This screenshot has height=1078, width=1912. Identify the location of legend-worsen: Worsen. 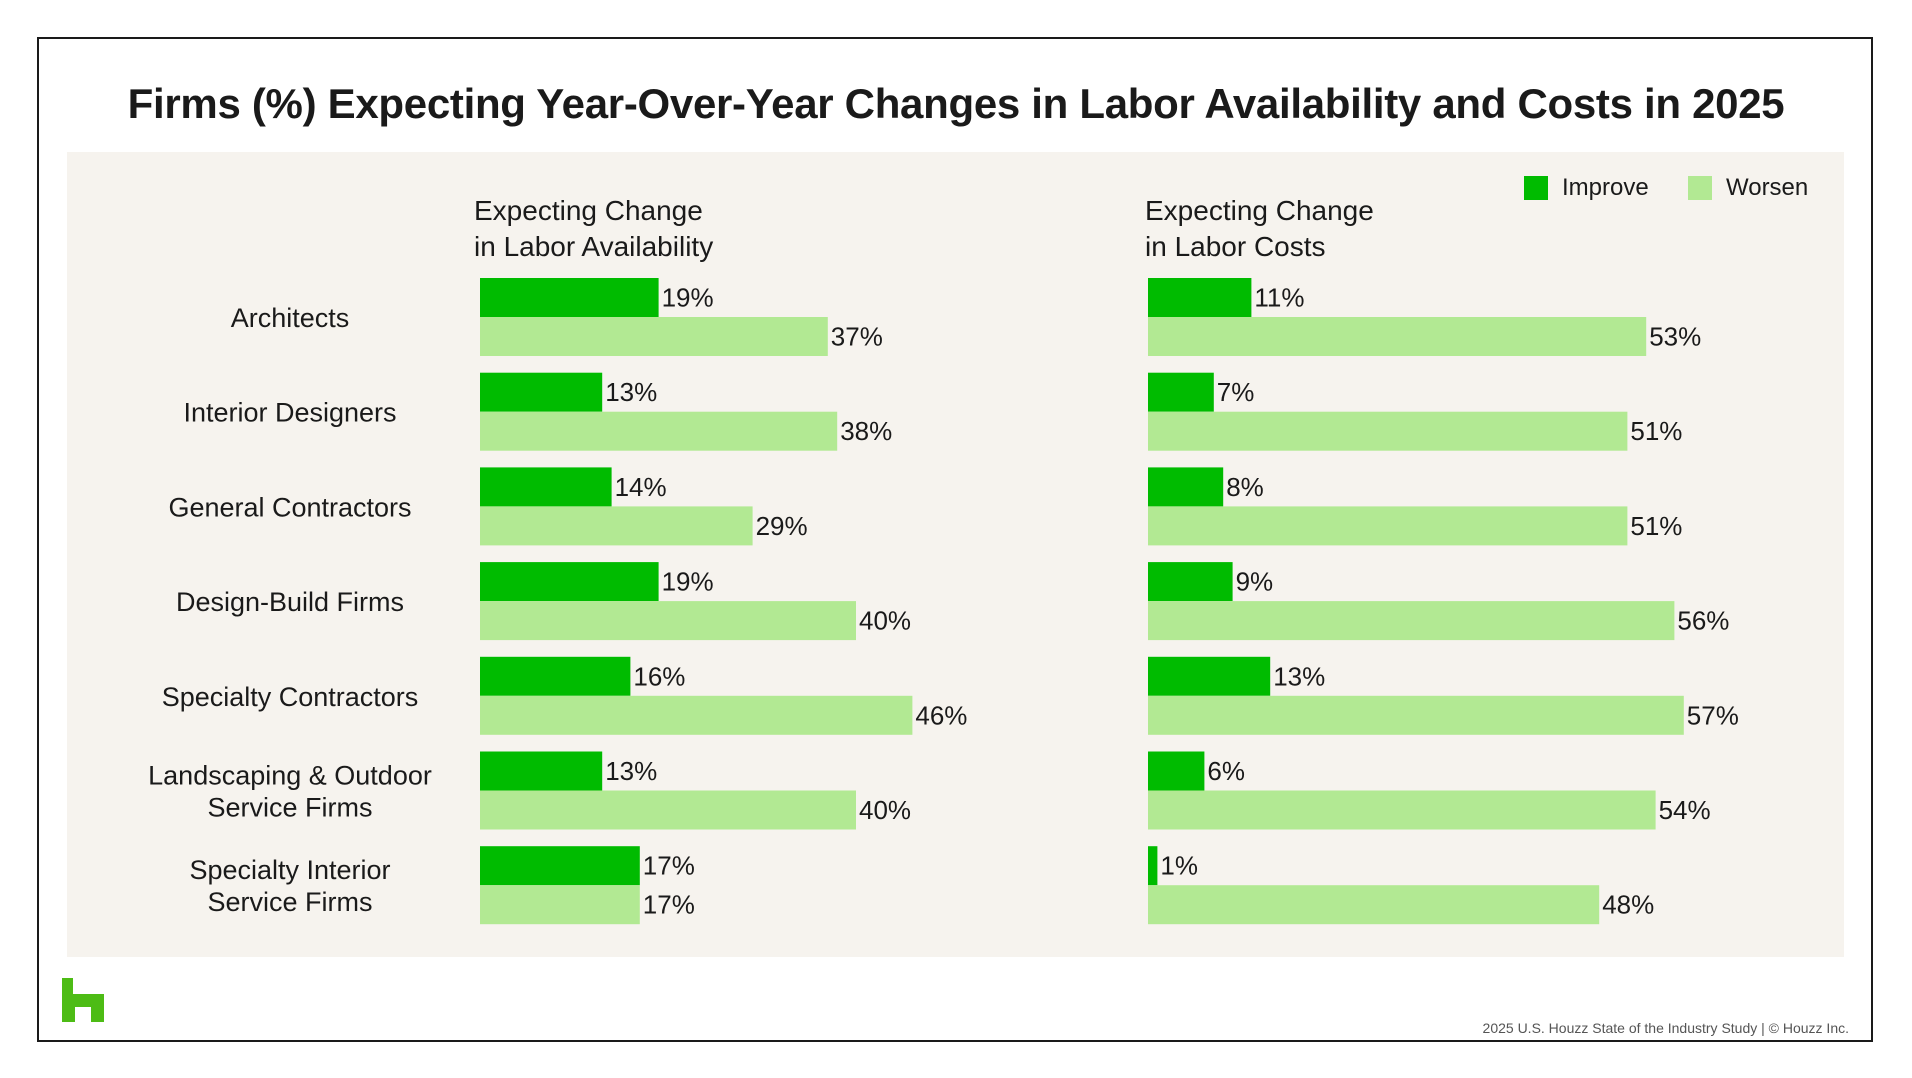
(1748, 188).